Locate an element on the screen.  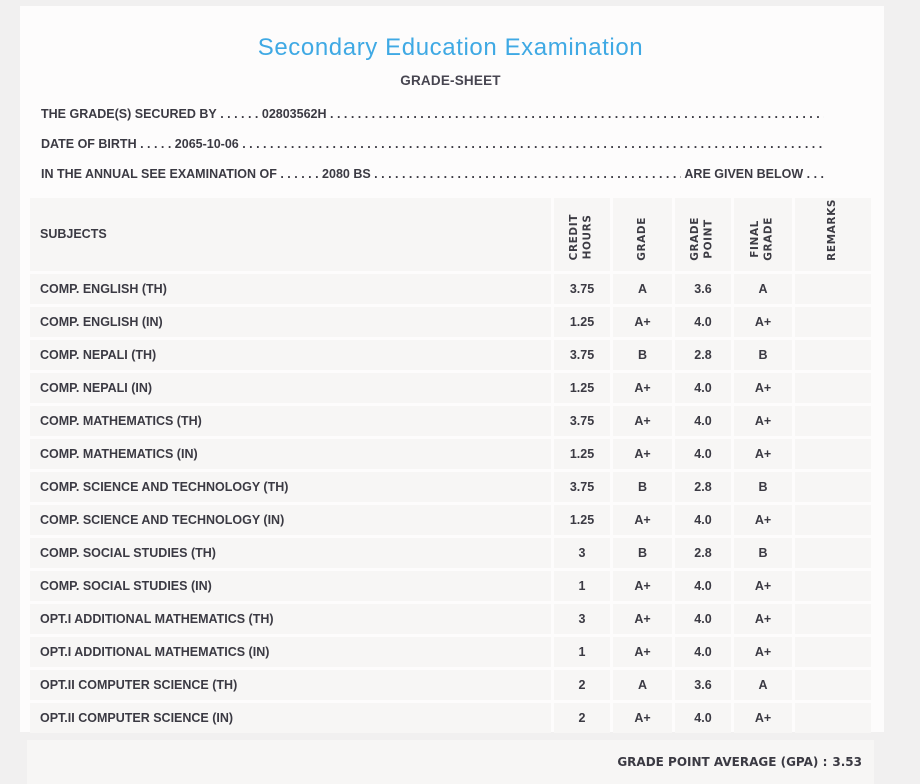
page-title: Secondary Education Examination is located at coordinates (450, 47).